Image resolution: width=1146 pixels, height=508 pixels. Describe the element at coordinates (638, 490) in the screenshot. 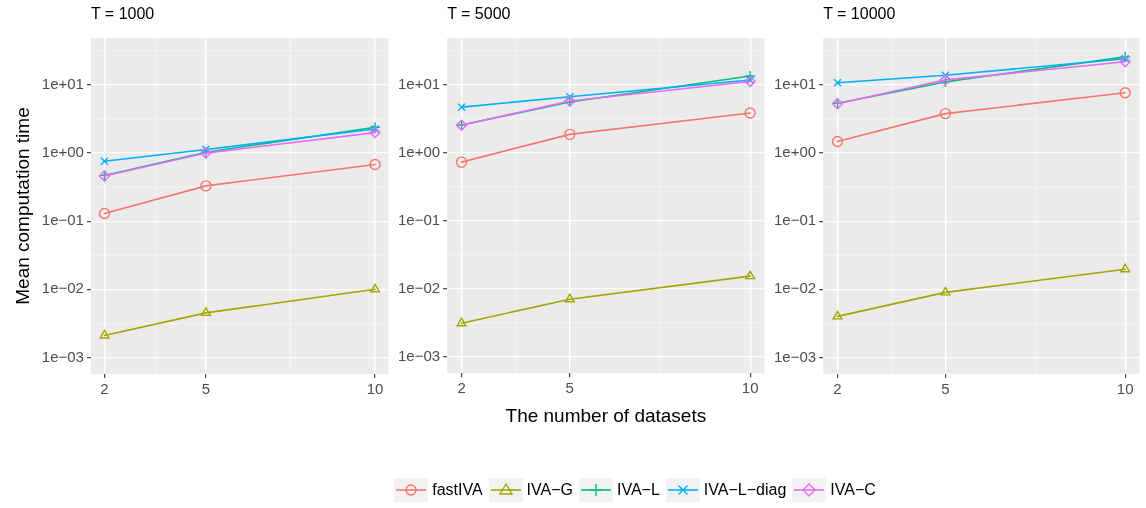

I see `legend-label: IVA−L` at that location.